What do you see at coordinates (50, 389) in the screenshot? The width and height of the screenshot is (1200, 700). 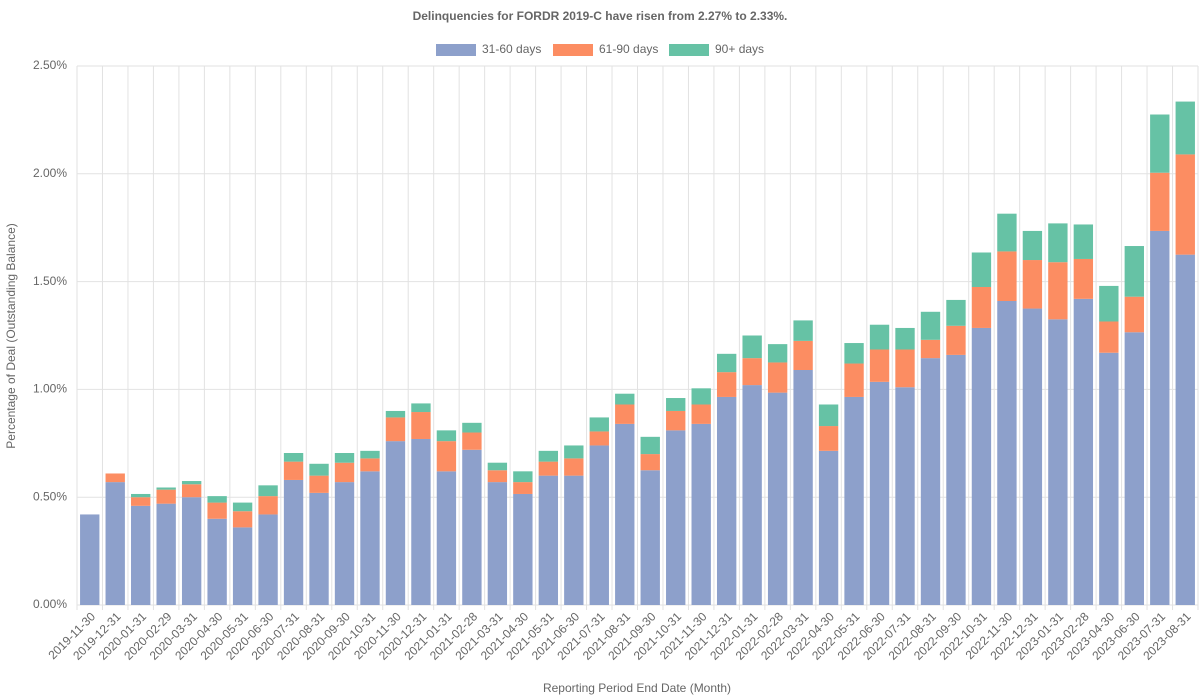 I see `y-tick-label: 1.00%` at bounding box center [50, 389].